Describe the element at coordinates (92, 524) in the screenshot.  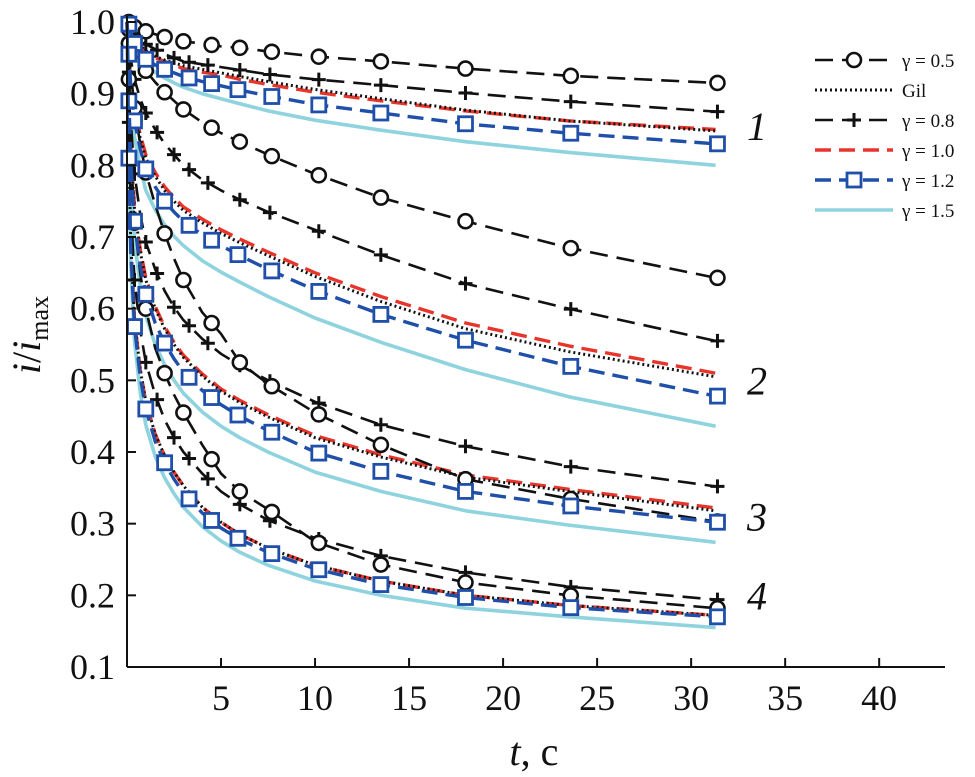
I see `y-tick-label: 0.3` at that location.